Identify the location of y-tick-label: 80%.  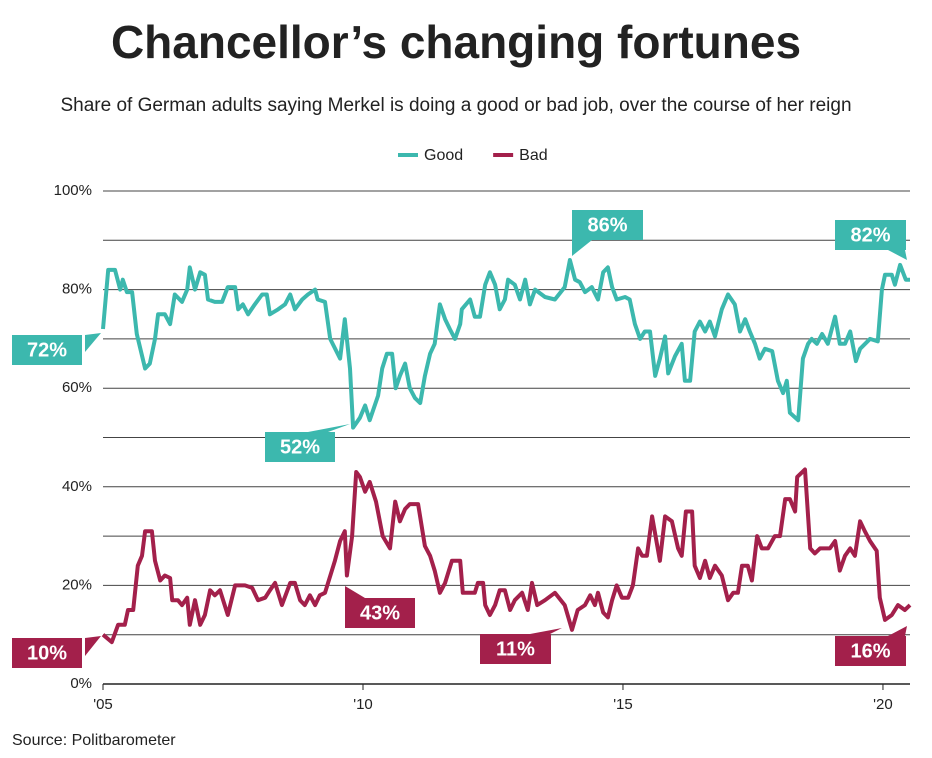
(77, 289).